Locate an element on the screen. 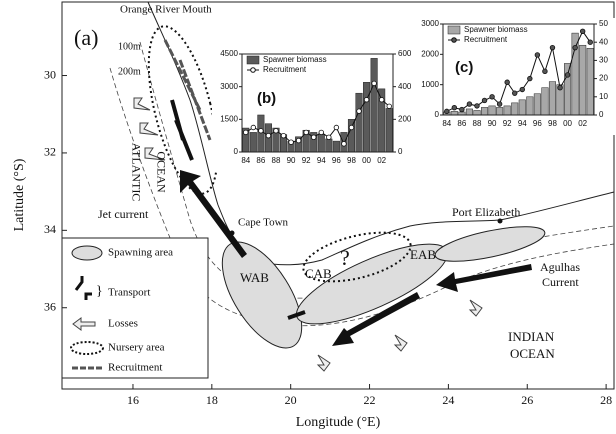 The height and width of the screenshot is (434, 616). y2-tick-label: 40 is located at coordinates (603, 41).